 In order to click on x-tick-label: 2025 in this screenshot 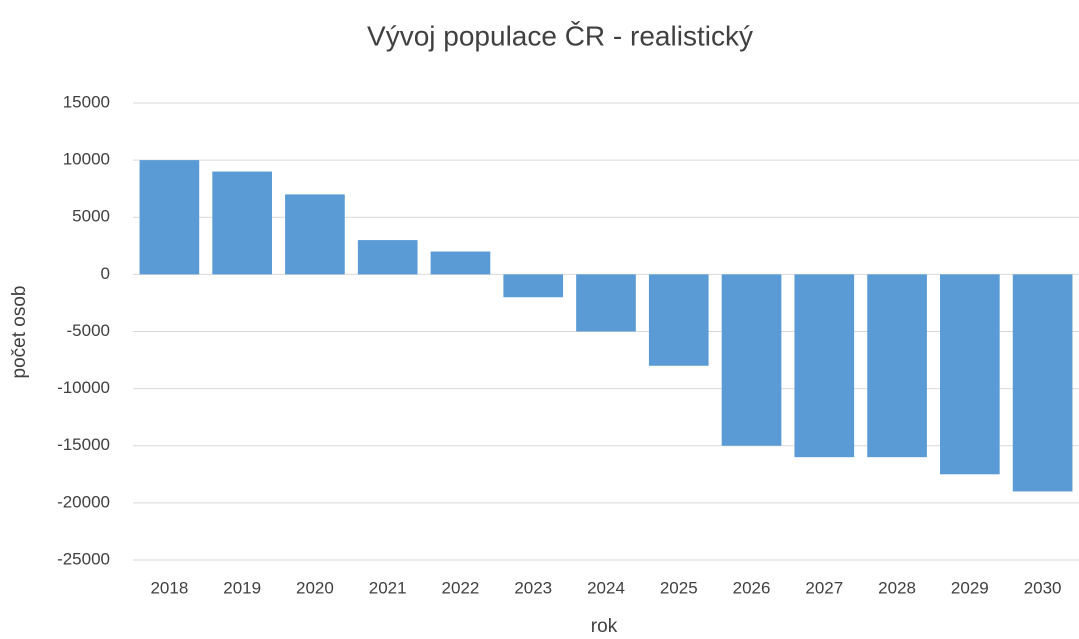, I will do `click(679, 587)`.